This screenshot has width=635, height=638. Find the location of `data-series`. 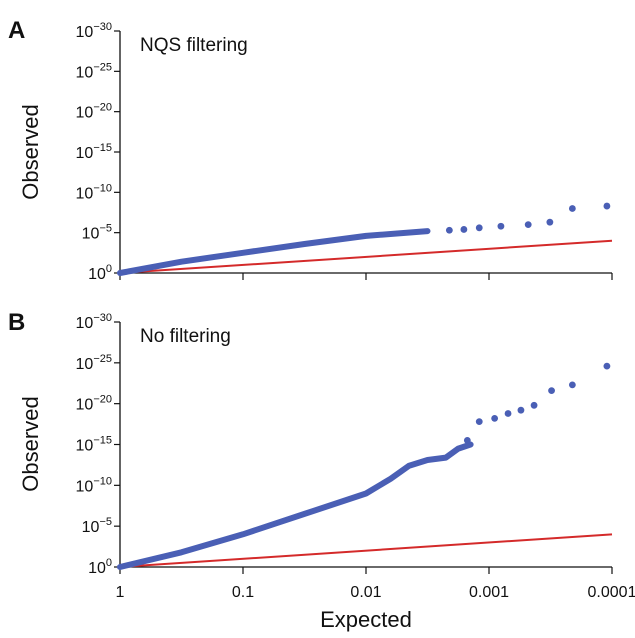

data-series is located at coordinates (365, 239).